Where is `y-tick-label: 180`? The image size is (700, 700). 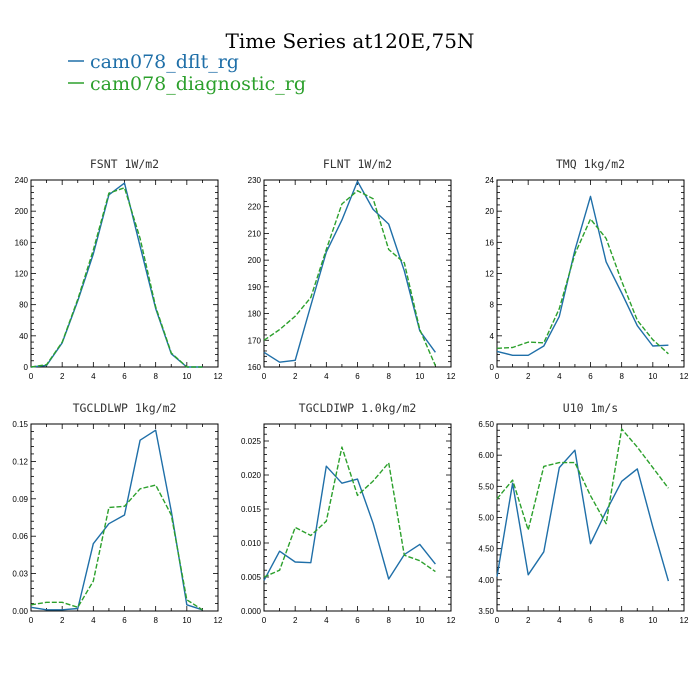
y-tick-label: 180 is located at coordinates (255, 314).